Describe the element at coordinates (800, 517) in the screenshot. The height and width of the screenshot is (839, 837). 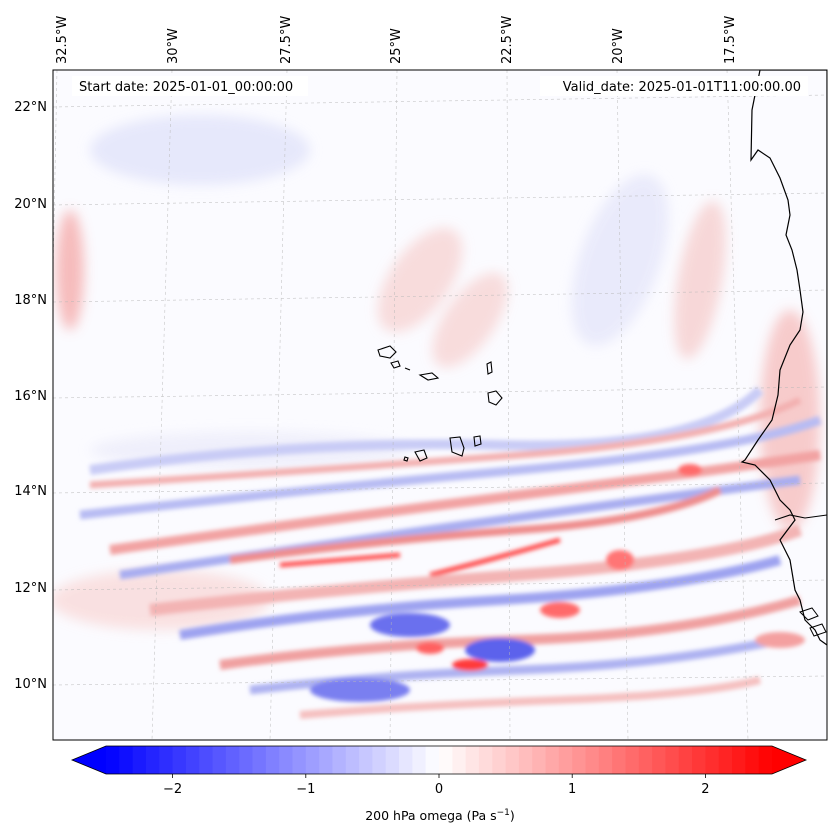
I see `gambia-coastline` at that location.